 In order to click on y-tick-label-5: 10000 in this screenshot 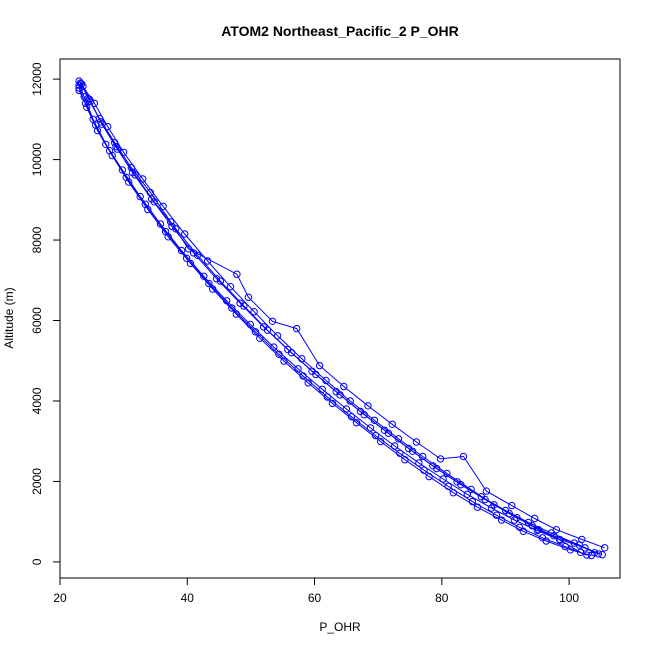, I will do `click(37, 160)`.